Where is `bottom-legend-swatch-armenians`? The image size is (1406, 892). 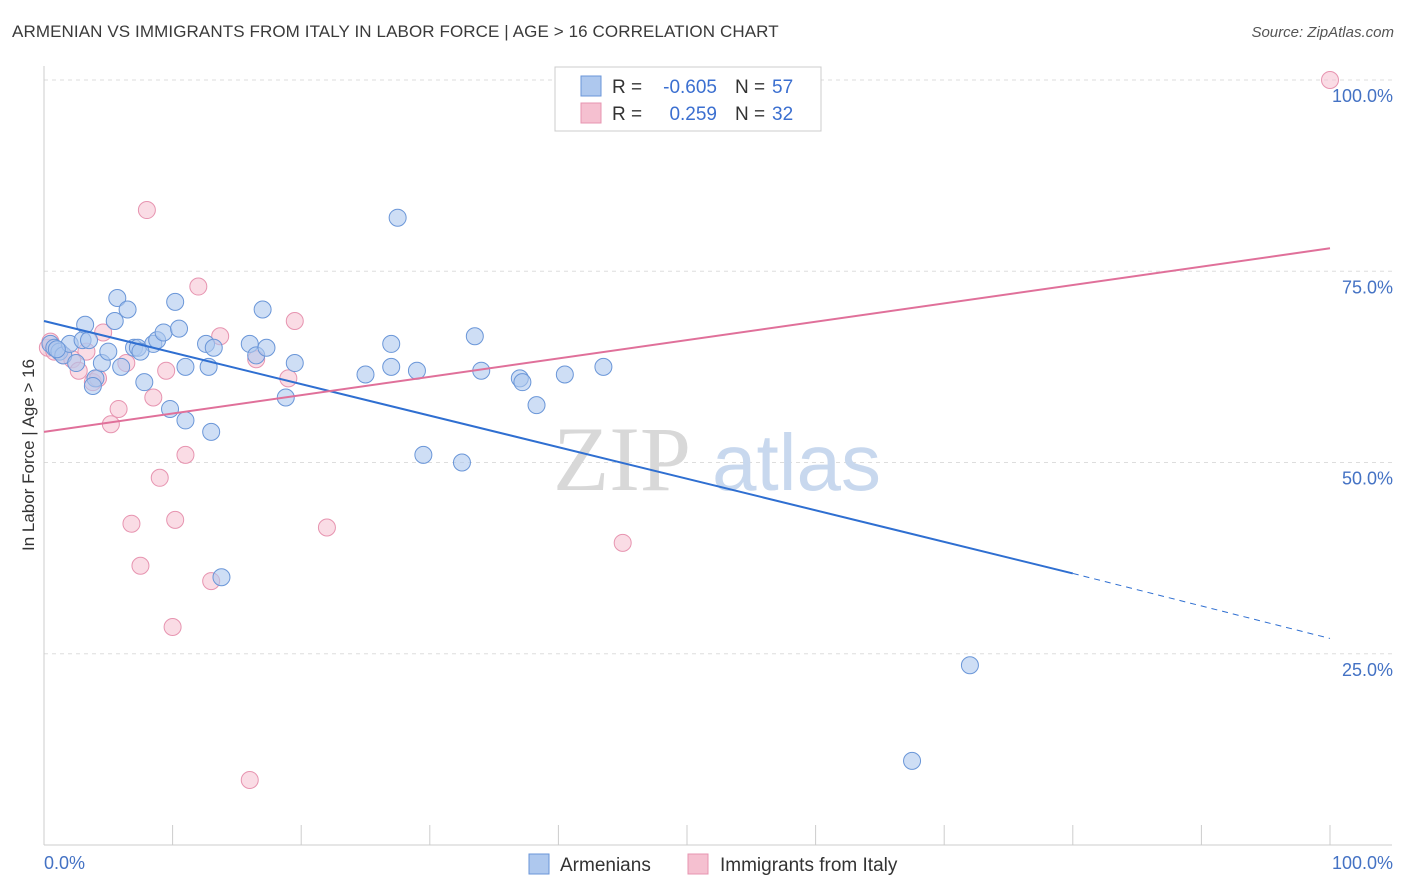 bottom-legend-swatch-armenians is located at coordinates (539, 864).